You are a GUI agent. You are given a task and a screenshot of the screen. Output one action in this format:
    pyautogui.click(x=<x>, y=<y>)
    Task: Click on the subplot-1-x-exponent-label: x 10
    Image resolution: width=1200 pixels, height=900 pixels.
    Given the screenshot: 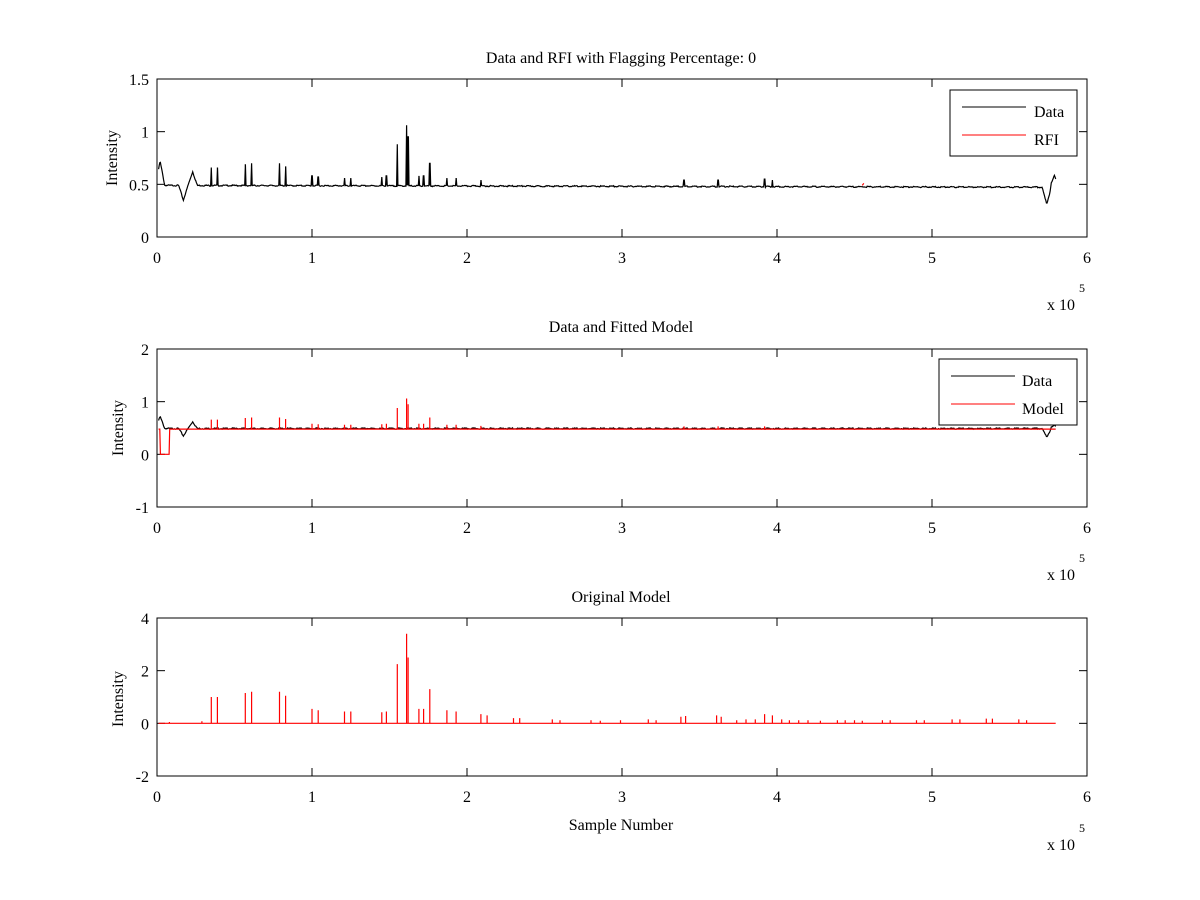 What is the action you would take?
    pyautogui.click(x=1061, y=305)
    